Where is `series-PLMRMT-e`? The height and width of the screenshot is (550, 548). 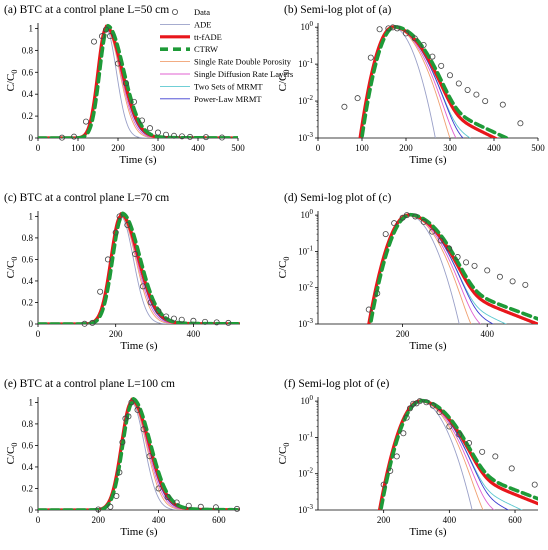 series-PLMRMT-e is located at coordinates (139, 455).